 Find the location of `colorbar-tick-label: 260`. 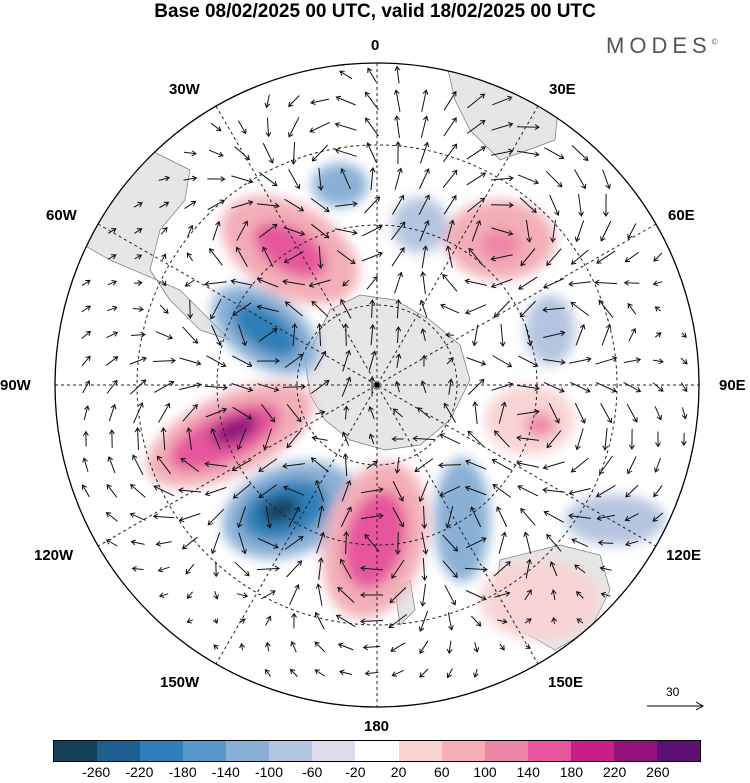

colorbar-tick-label: 260 is located at coordinates (658, 772).